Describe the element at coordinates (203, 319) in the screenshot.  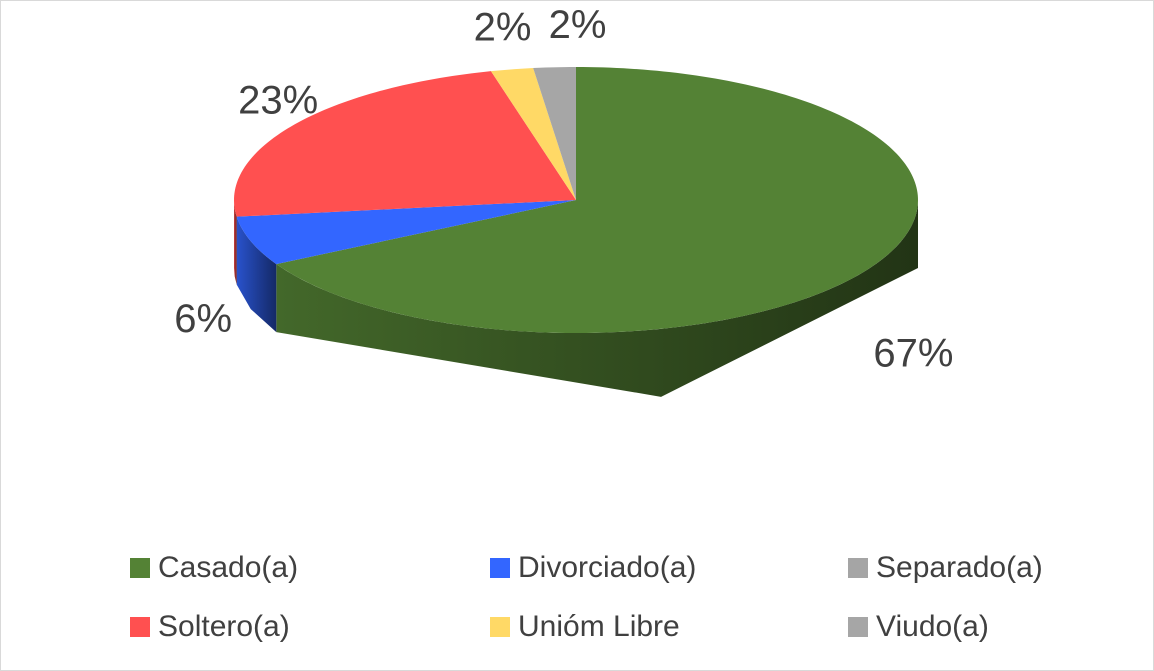
I see `data-label: 6%` at that location.